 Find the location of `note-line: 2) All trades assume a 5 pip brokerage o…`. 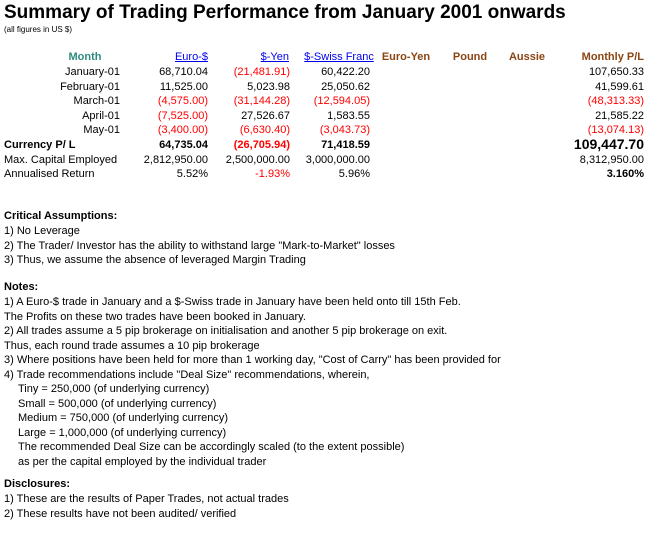

note-line: 2) All trades assume a 5 pip brokerage o… is located at coordinates (226, 331).